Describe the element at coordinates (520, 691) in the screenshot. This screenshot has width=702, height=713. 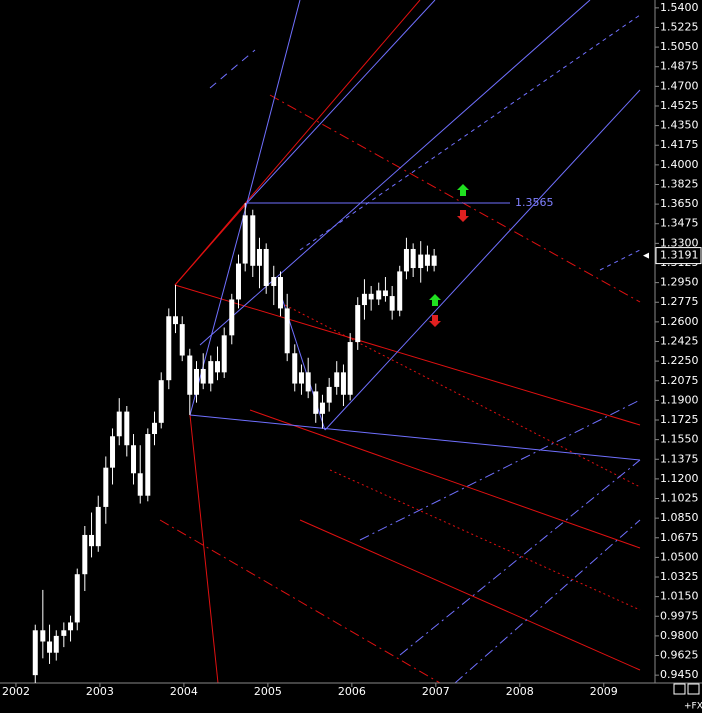
I see `x-tick-label: 2008` at that location.